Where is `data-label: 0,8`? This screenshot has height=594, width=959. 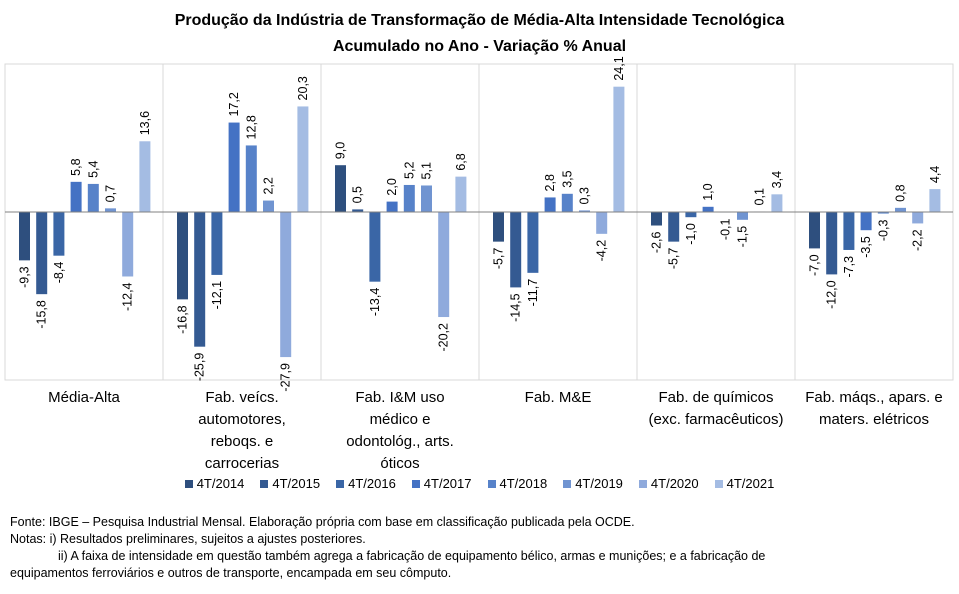 data-label: 0,8 is located at coordinates (901, 192).